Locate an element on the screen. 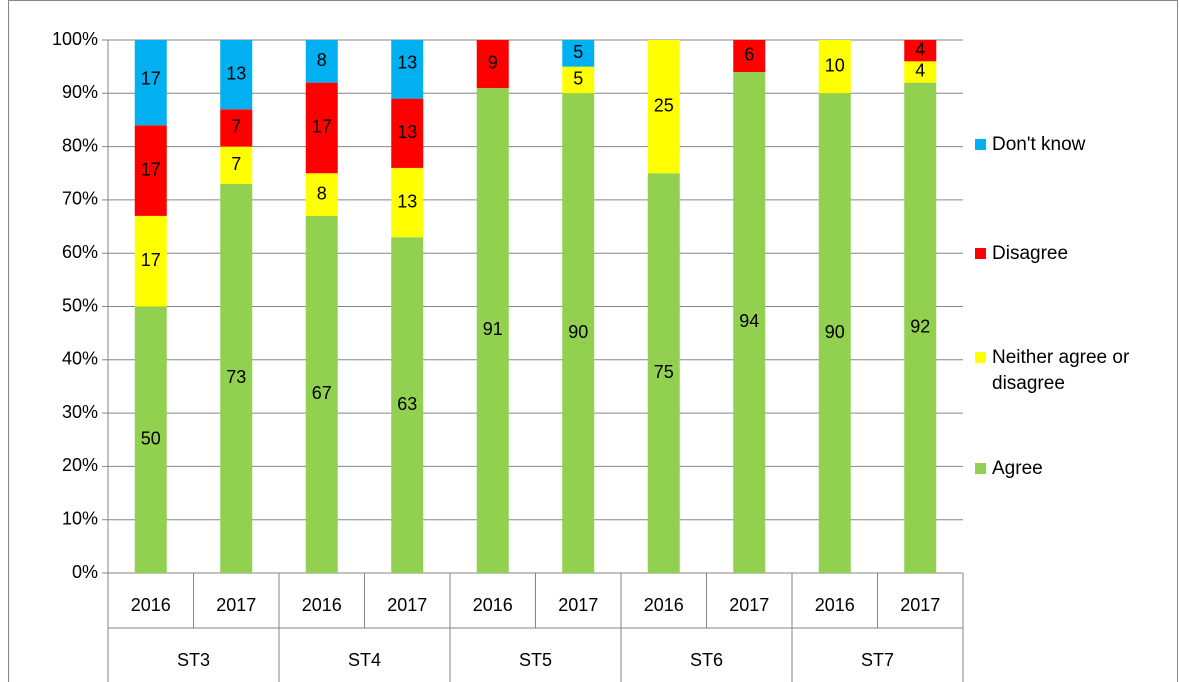  data-label: 73 is located at coordinates (236, 377).